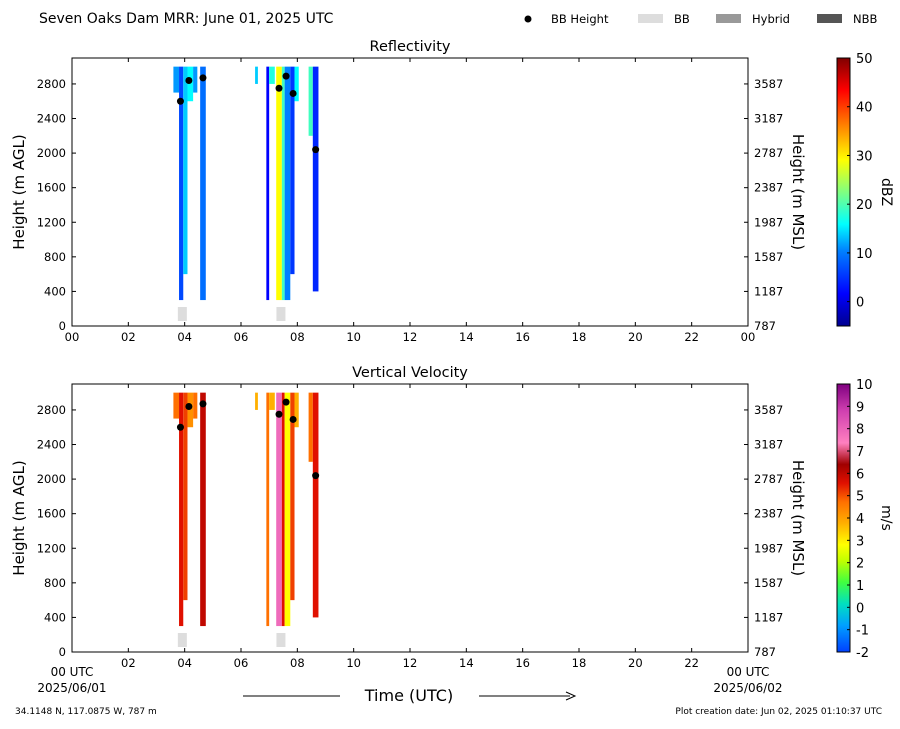 This screenshot has height=729, width=900. Describe the element at coordinates (71, 688) in the screenshot. I see `start-date-label: 2025/06/01` at that location.